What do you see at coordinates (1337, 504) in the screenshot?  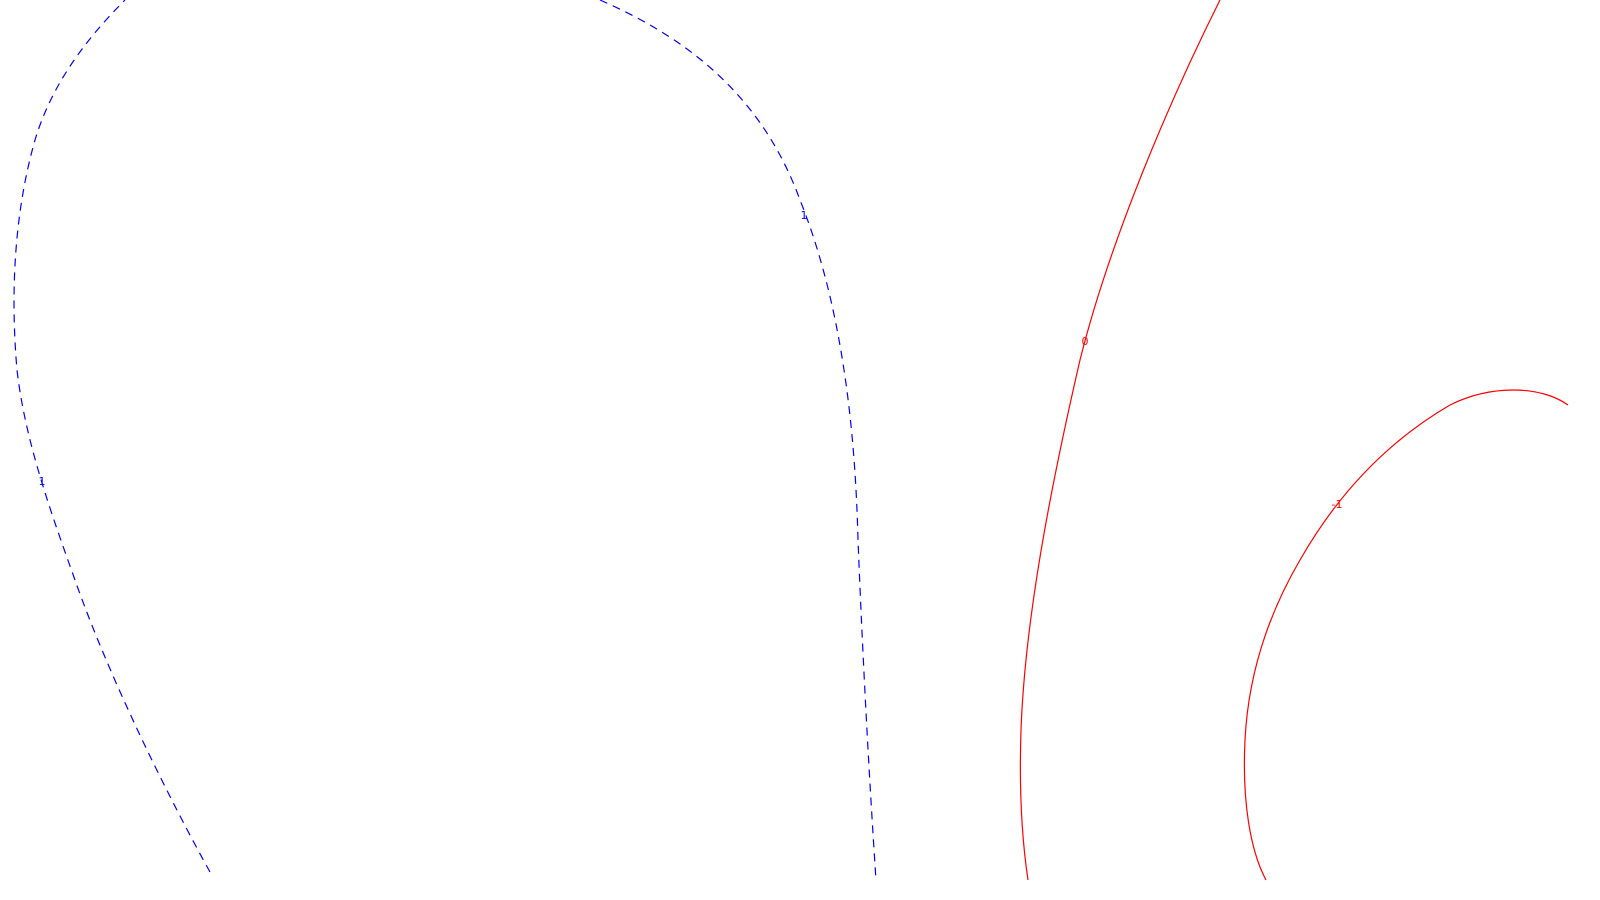 I see `contour-label-level-minus-1: -1` at bounding box center [1337, 504].